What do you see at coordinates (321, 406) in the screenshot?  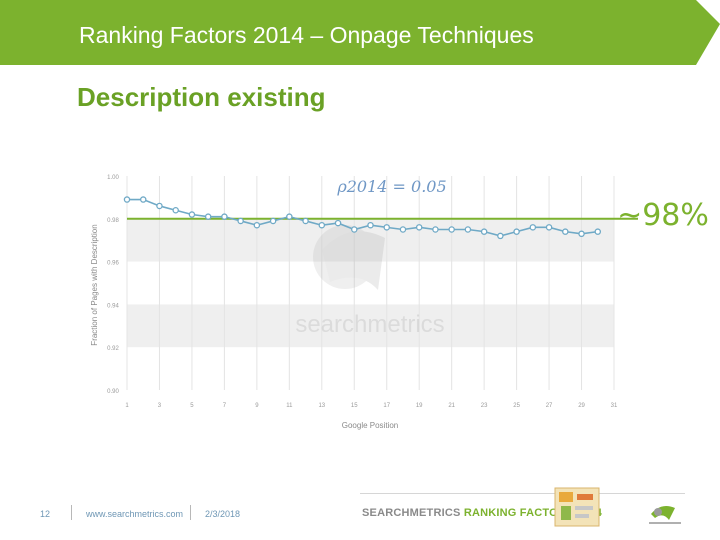 I see `x-tick-label: 13` at bounding box center [321, 406].